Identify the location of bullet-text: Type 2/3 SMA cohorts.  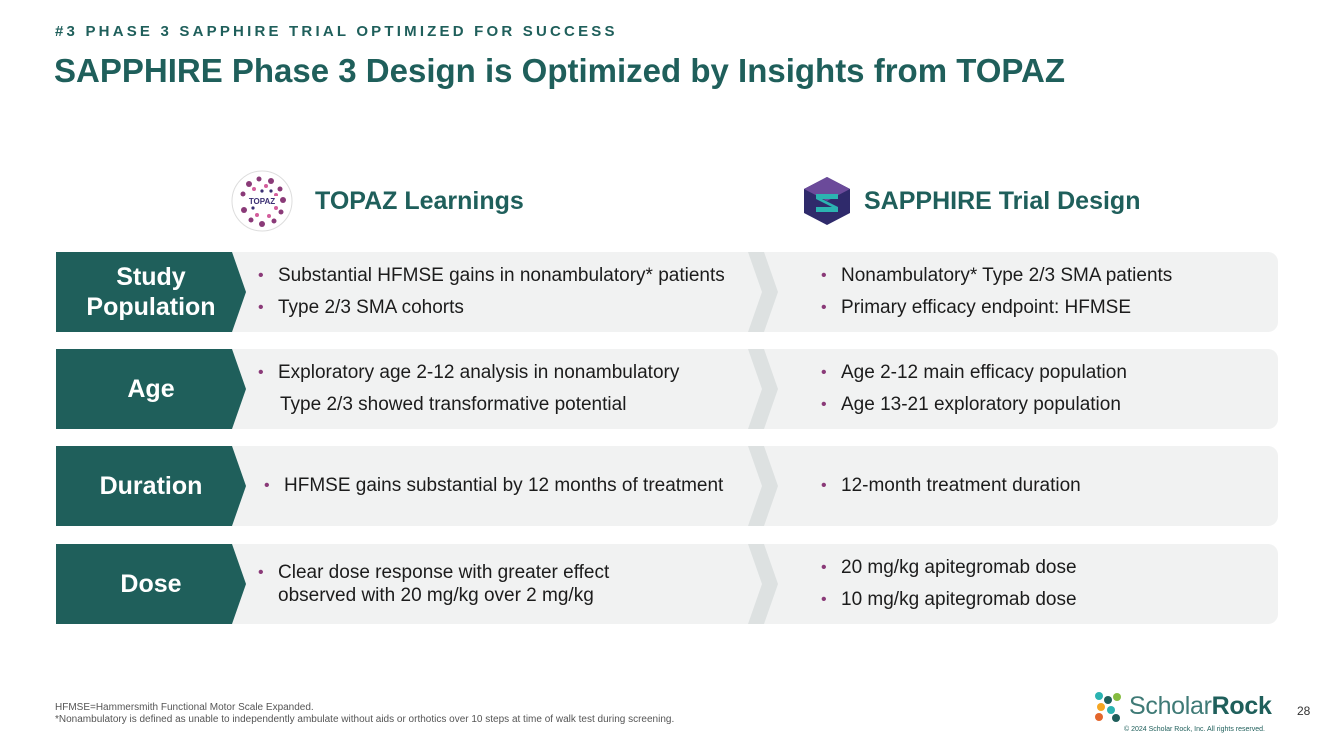
(371, 307).